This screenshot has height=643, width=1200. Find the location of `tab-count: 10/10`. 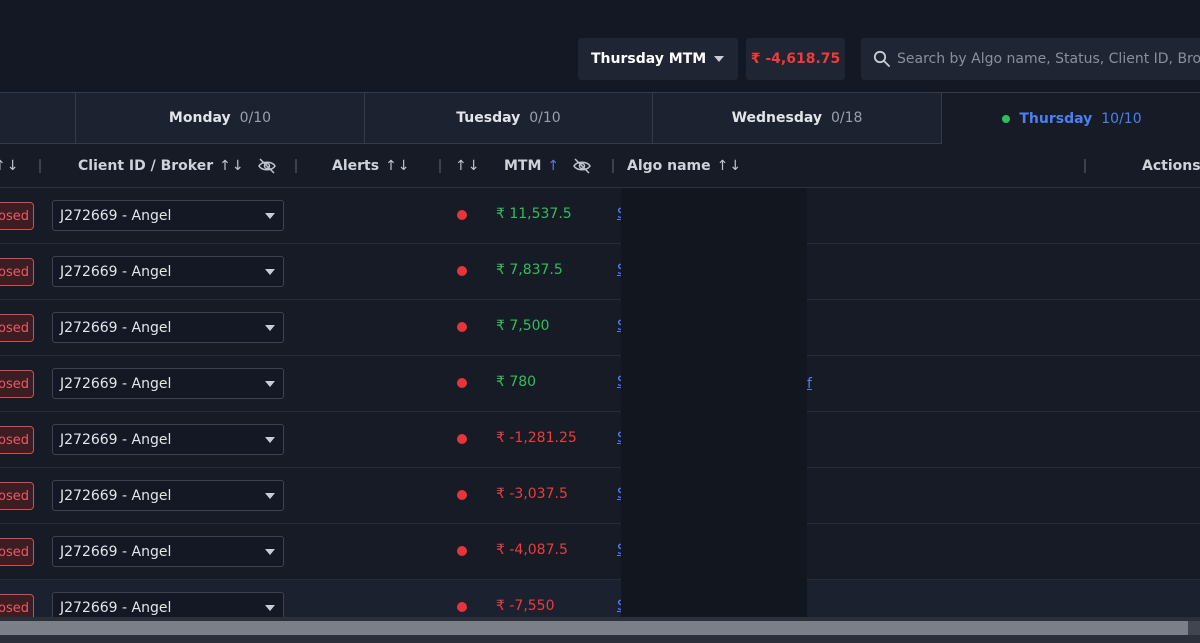

tab-count: 10/10 is located at coordinates (1121, 118).